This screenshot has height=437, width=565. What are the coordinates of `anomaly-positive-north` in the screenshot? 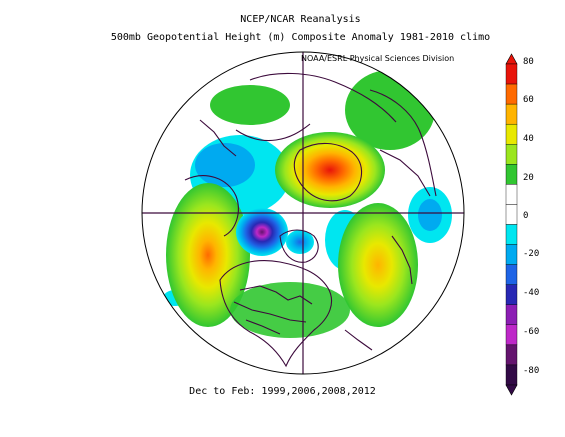 It's located at (250, 105).